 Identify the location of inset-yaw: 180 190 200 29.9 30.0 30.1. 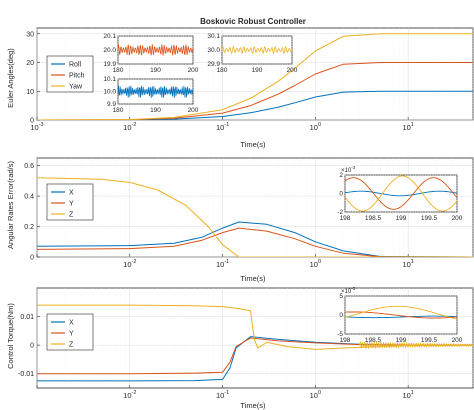
(252, 53).